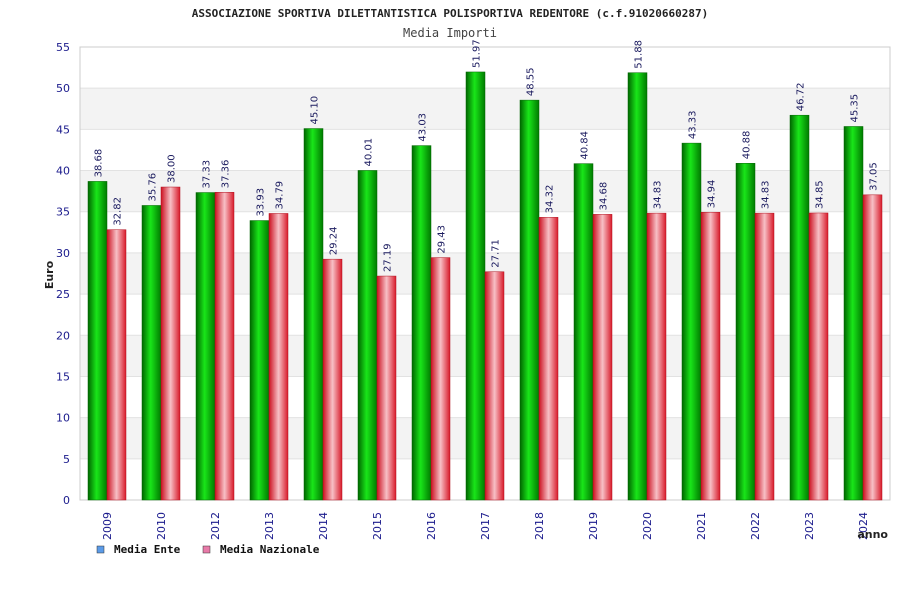  Describe the element at coordinates (531, 81) in the screenshot. I see `data-label: 48.55` at that location.